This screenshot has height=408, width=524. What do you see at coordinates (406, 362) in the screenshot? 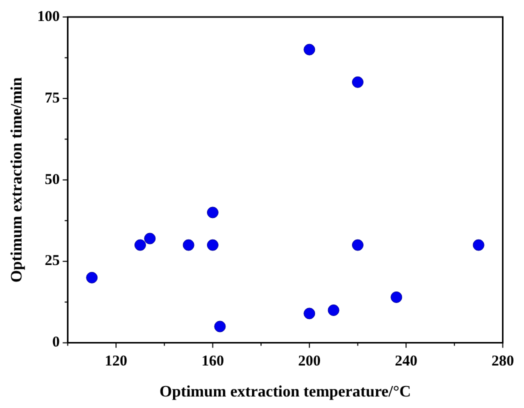
I see `x-tick-label: 240` at bounding box center [406, 362].